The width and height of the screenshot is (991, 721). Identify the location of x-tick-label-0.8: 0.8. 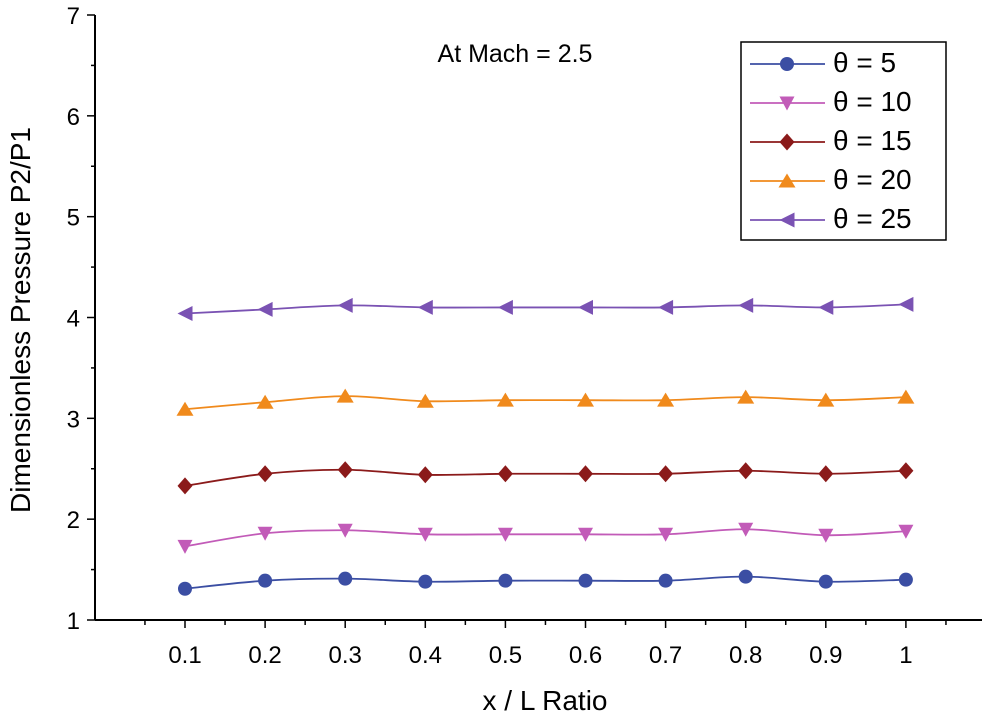
(745, 655).